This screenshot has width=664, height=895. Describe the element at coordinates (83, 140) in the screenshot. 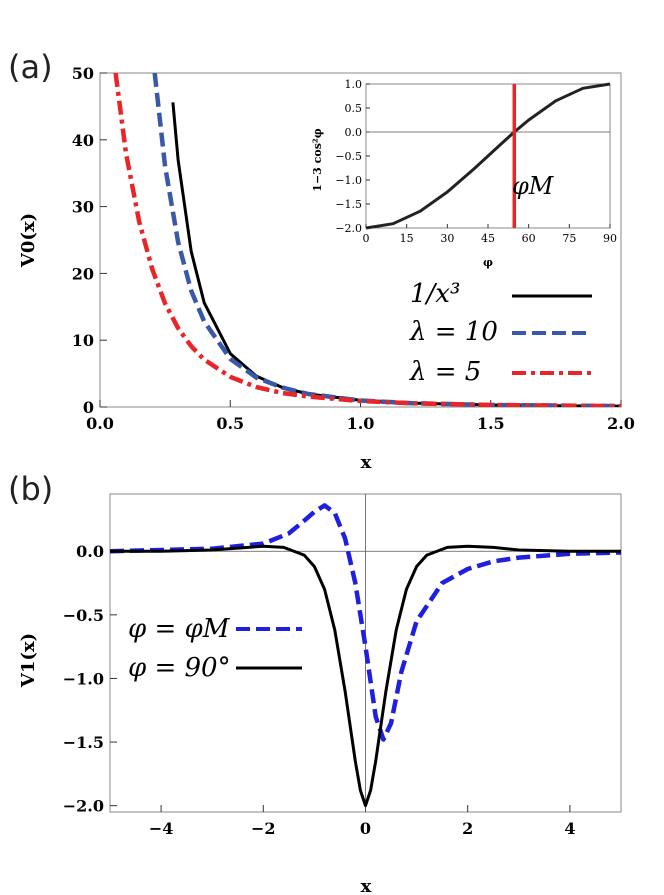

I see `panel-a-ytick-label: 40` at that location.